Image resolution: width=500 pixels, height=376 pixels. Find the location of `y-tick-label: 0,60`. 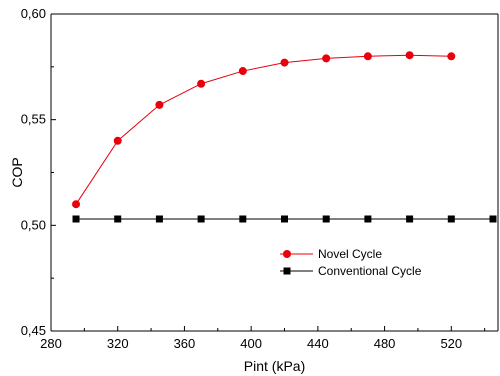

y-tick-label: 0,60 is located at coordinates (33, 13).